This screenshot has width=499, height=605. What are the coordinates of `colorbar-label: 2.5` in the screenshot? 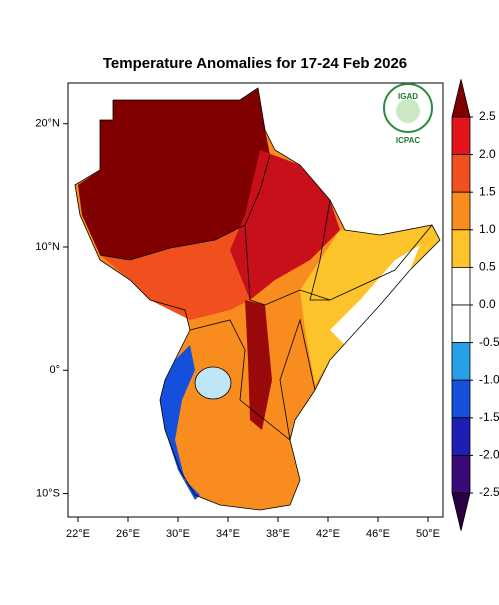 It's located at (487, 116).